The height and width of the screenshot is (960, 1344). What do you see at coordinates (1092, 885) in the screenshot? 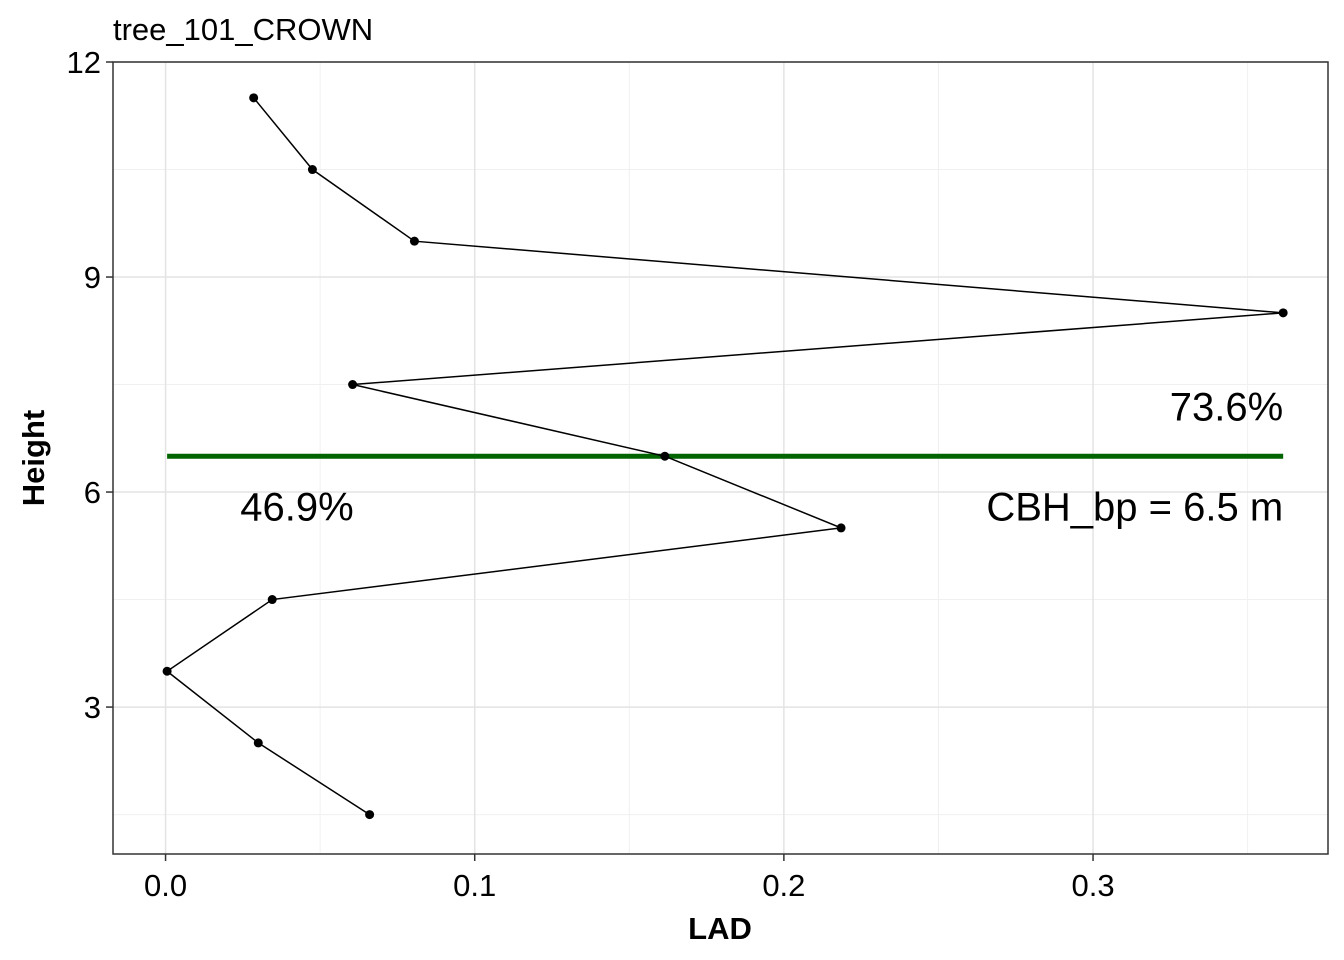
I see `x-tick-label: 0.3` at bounding box center [1092, 885].